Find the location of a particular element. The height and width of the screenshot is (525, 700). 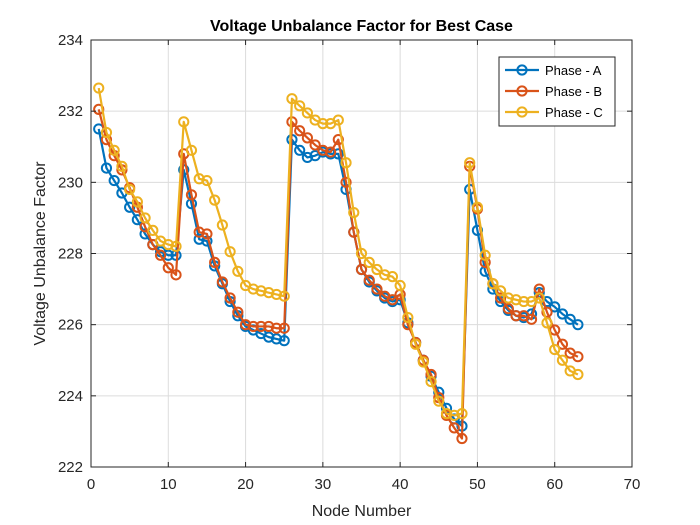

y-tick-label: 226 is located at coordinates (70, 325).